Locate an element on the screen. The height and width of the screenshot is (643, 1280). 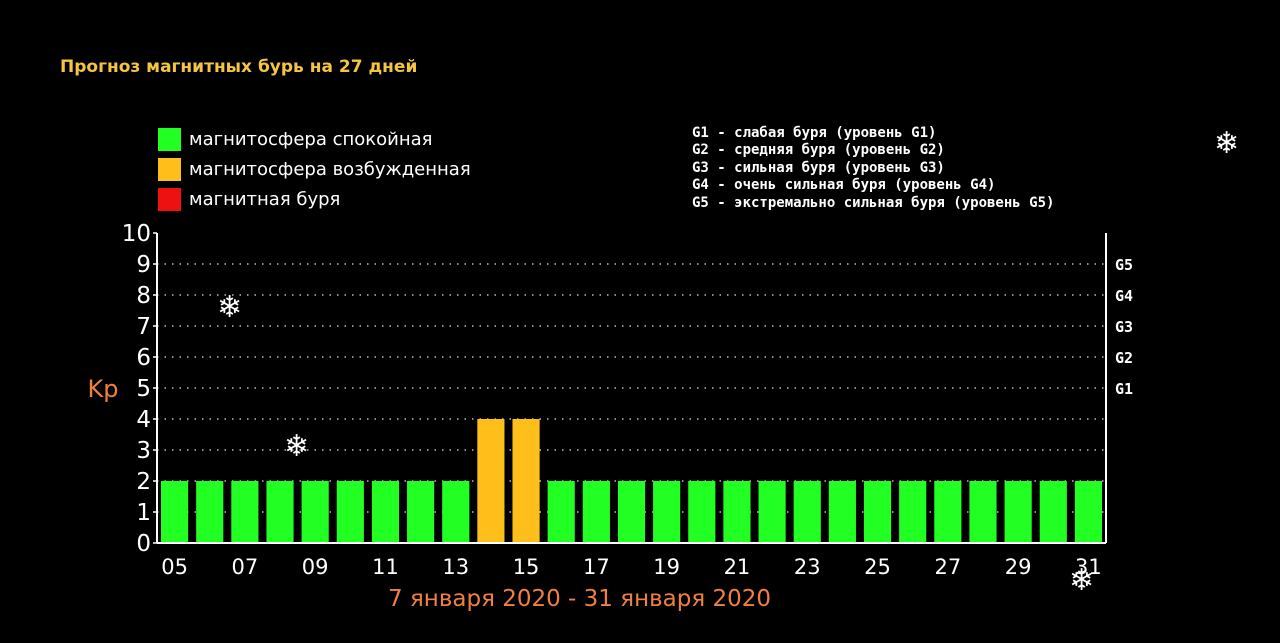
x-tick-label: 15 is located at coordinates (526, 567).